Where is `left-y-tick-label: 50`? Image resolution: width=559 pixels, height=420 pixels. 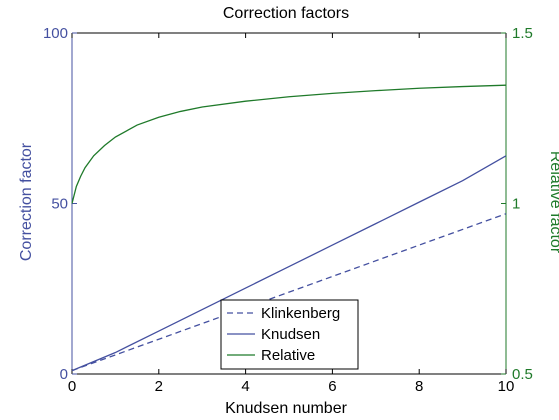
left-y-tick-label: 50 is located at coordinates (59, 204).